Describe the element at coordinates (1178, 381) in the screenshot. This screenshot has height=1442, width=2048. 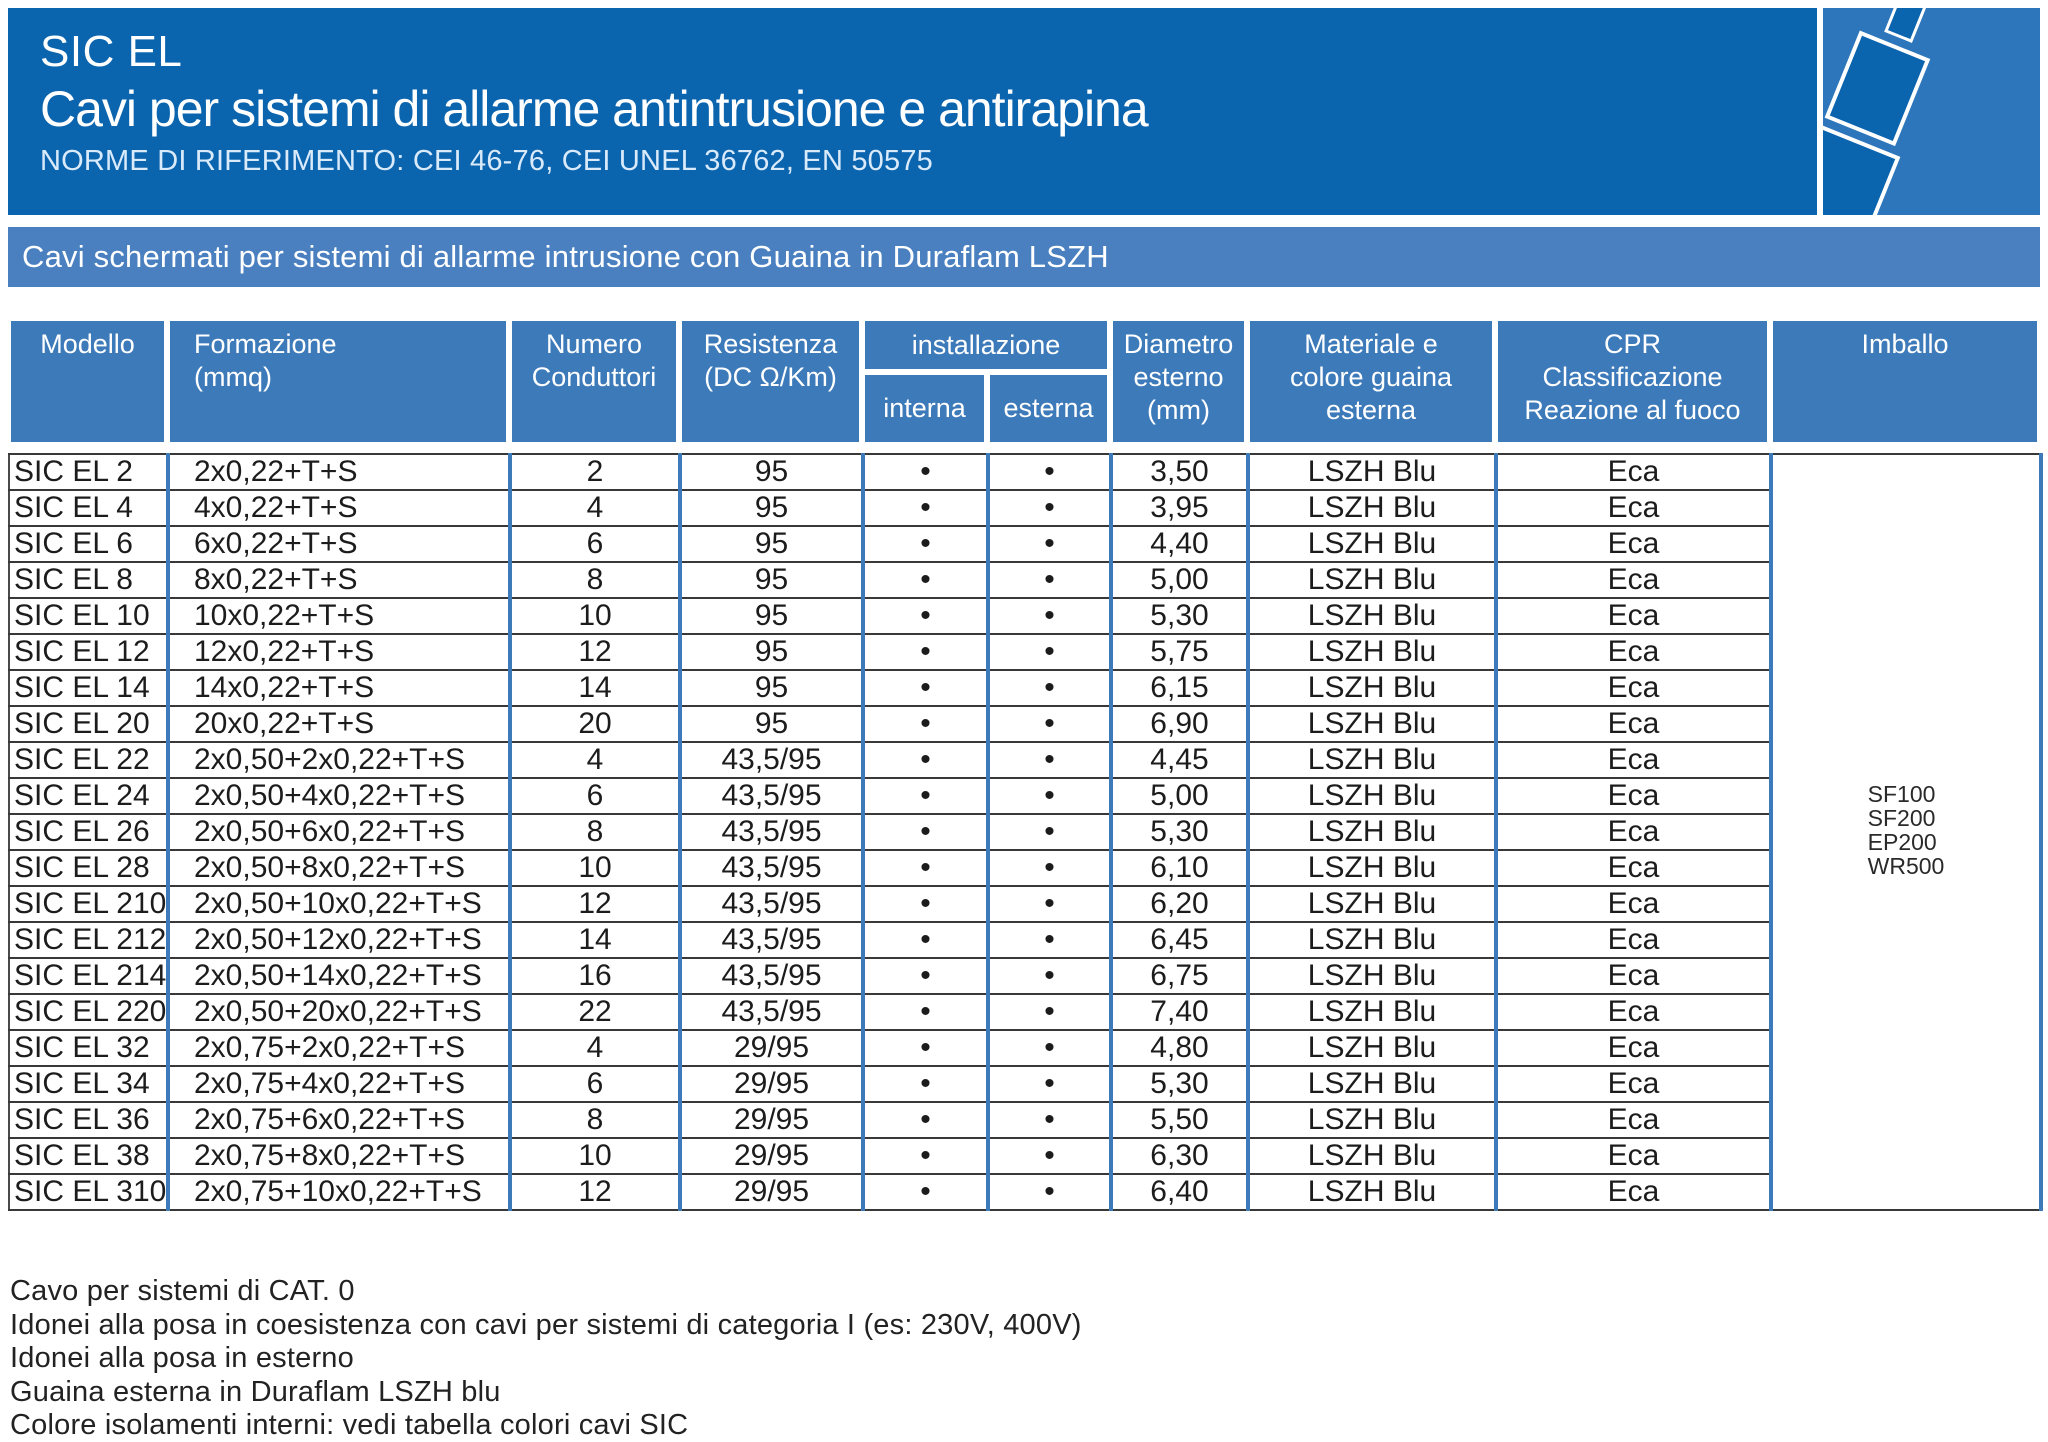
I see `col-header-diametro: Diametro esterno (mm)` at that location.